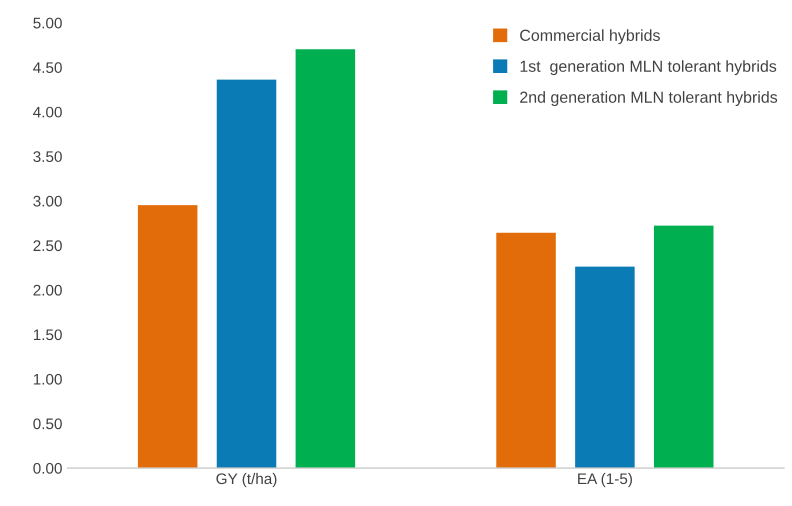  I want to click on x-tick-label: GY (t/ha), so click(246, 480).